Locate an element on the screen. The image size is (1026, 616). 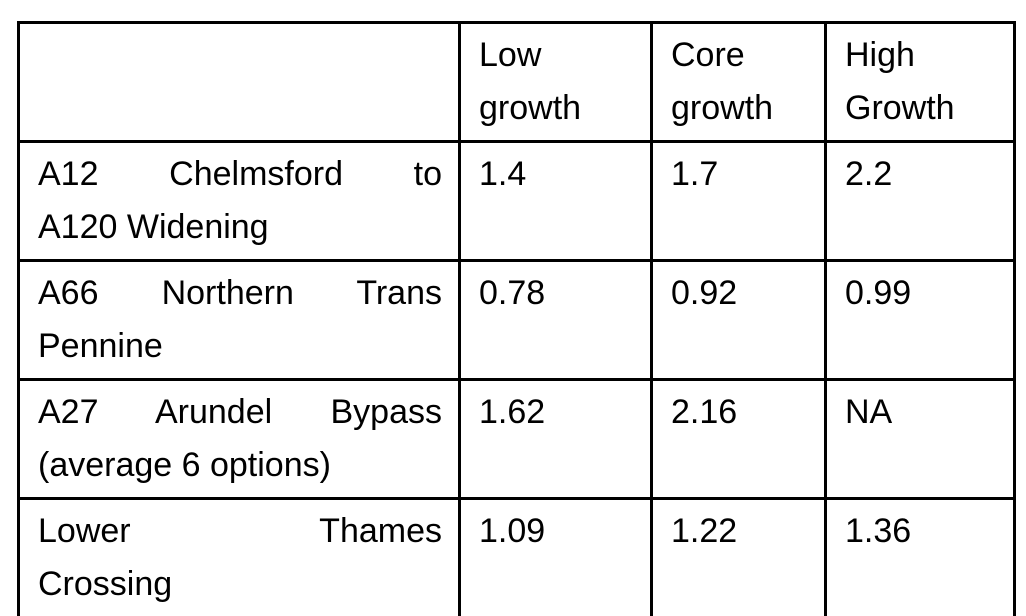
low-growth-value: 1.09 is located at coordinates (555, 556).